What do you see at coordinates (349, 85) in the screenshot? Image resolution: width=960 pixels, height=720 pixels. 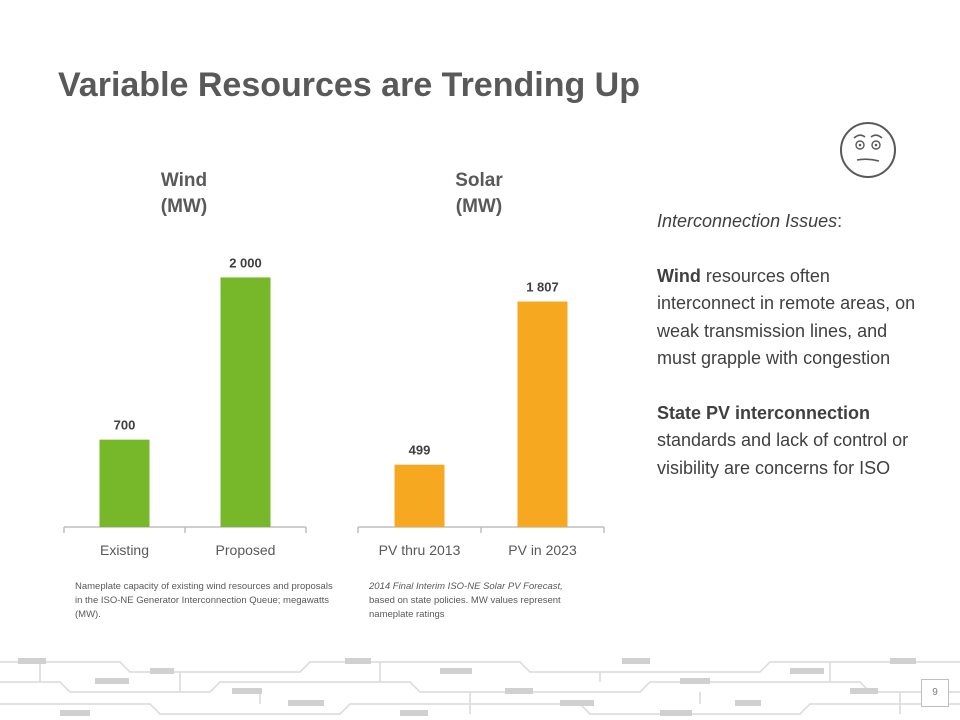 I see `slide-title: Variable Resources are Trending Up` at bounding box center [349, 85].